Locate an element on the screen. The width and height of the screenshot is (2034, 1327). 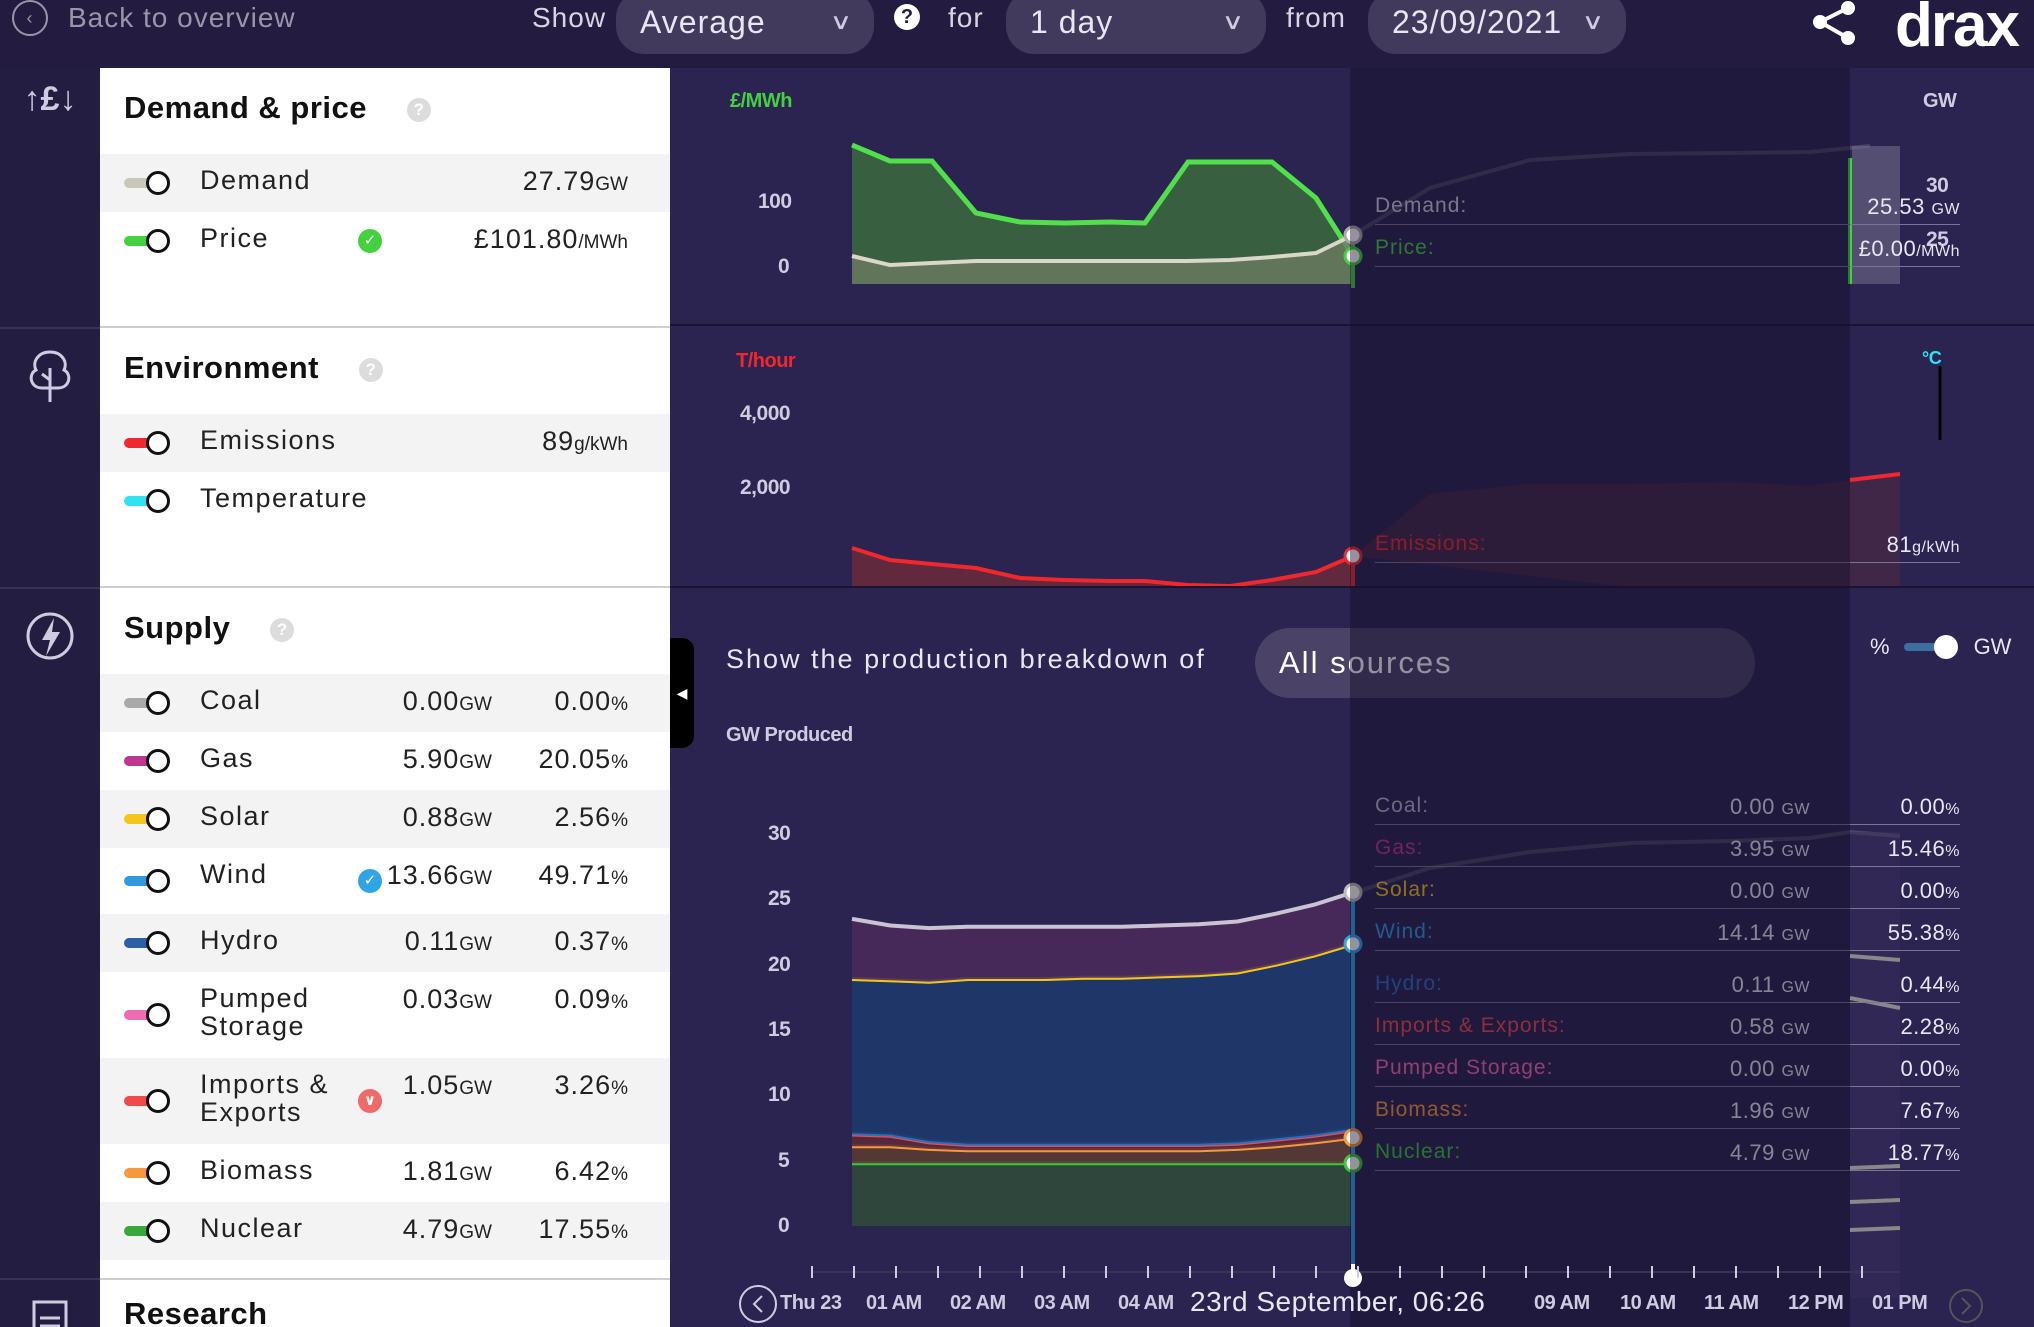
supply-label: Hydro is located at coordinates (240, 940).